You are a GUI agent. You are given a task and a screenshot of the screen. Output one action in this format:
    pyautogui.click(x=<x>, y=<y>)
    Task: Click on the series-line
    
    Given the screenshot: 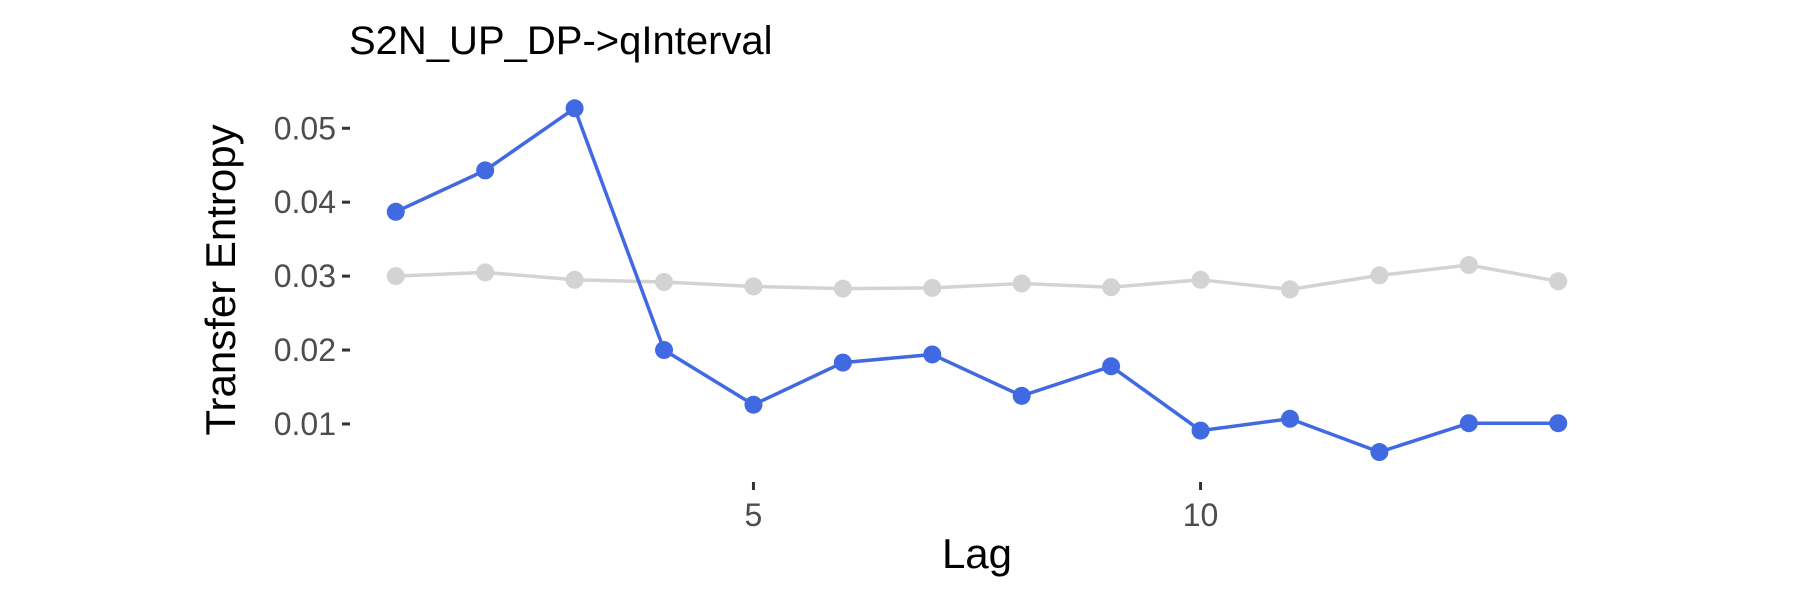 What is the action you would take?
    pyautogui.click(x=977, y=277)
    